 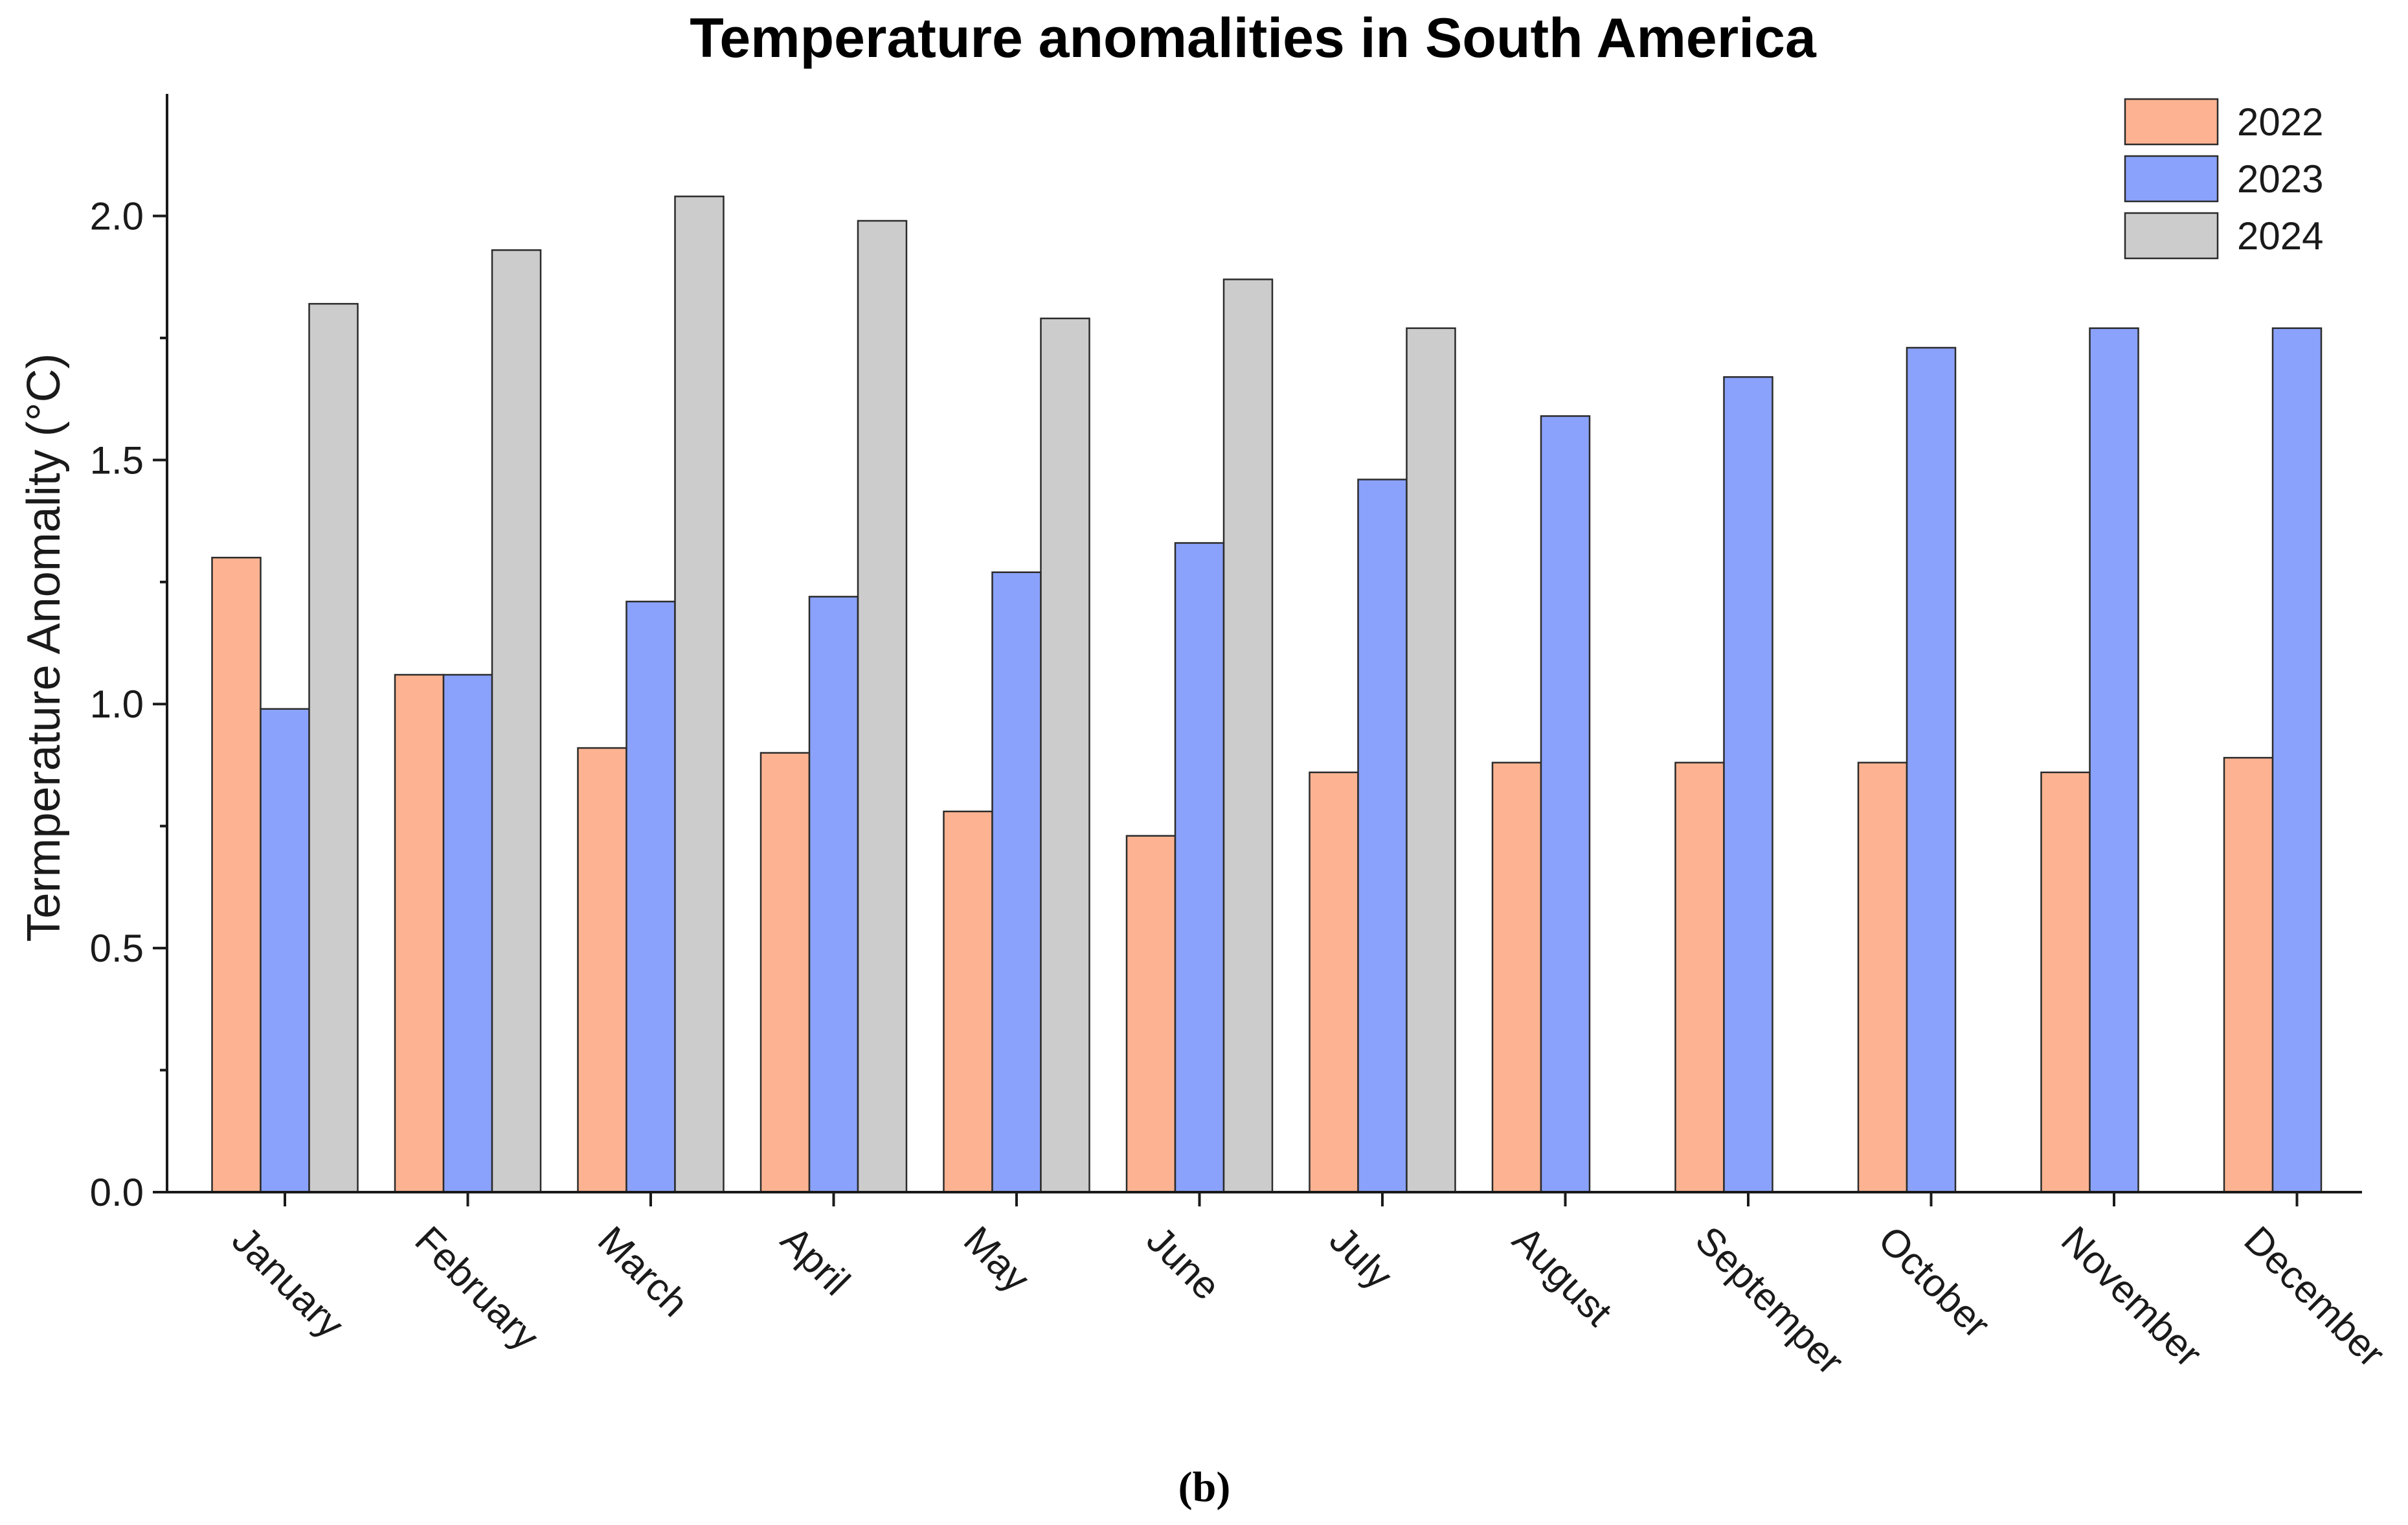 What do you see at coordinates (785, 972) in the screenshot?
I see `bar-2022-april` at bounding box center [785, 972].